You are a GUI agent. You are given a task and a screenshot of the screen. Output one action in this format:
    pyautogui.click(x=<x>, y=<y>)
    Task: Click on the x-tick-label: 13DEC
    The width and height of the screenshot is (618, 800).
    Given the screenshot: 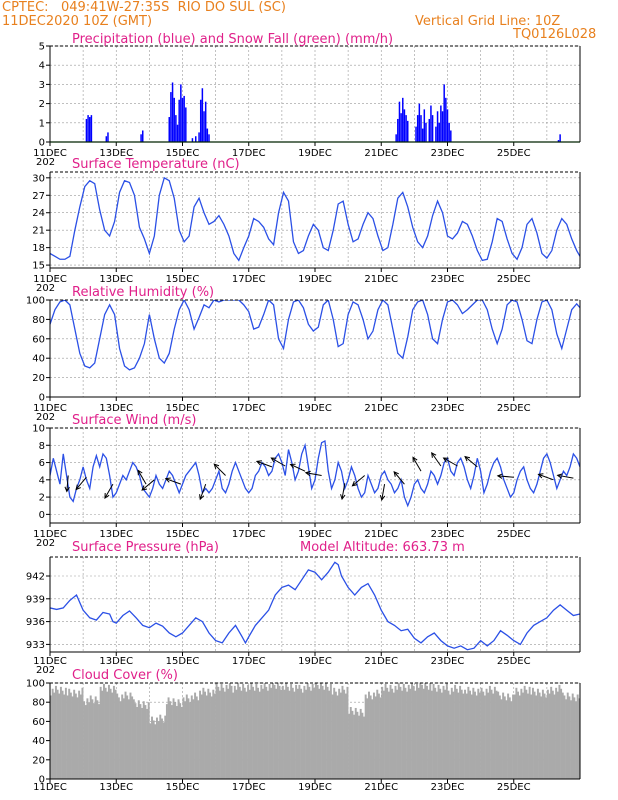 What is the action you would take?
    pyautogui.click(x=116, y=787)
    